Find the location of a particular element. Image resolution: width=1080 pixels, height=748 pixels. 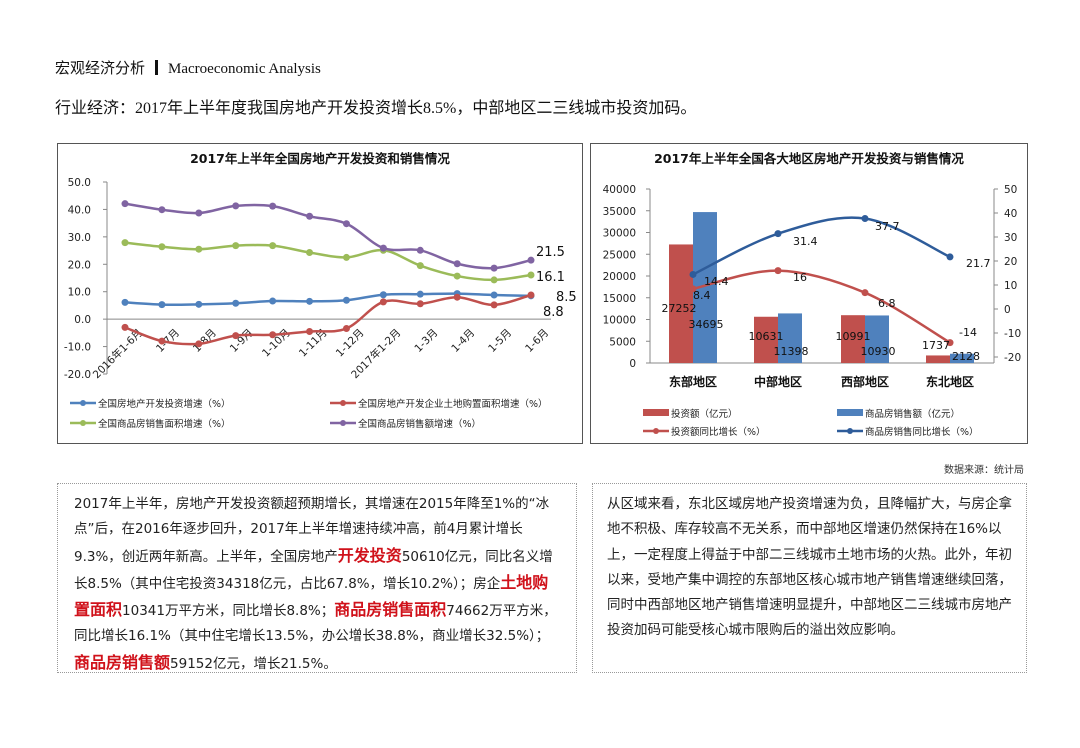

y-tick-label: -10.0 is located at coordinates (77, 348).